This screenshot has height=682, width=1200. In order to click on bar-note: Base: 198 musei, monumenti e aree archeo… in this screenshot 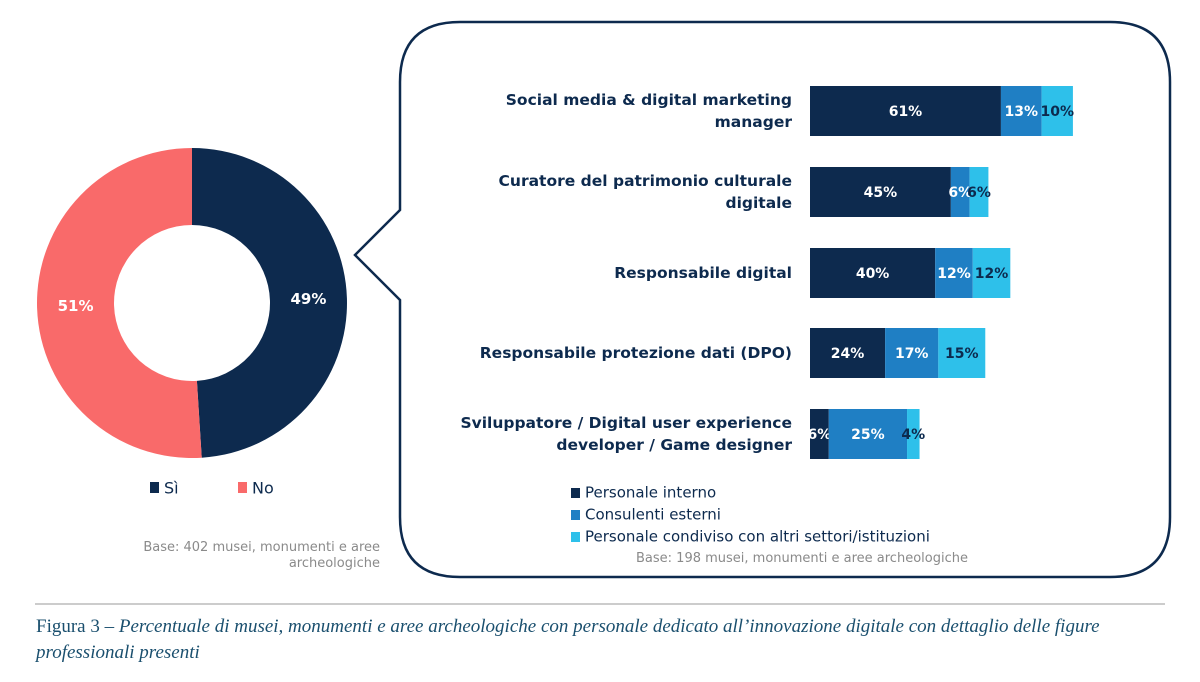, I will do `click(802, 558)`.